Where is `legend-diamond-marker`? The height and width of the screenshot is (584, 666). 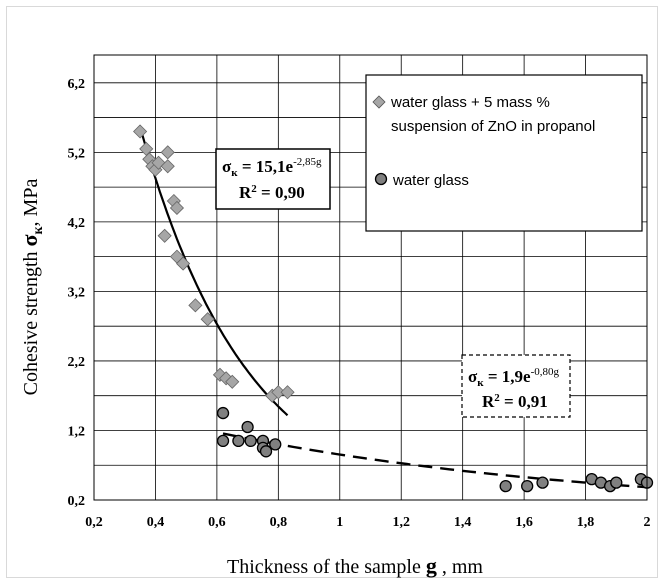 legend-diamond-marker is located at coordinates (379, 102).